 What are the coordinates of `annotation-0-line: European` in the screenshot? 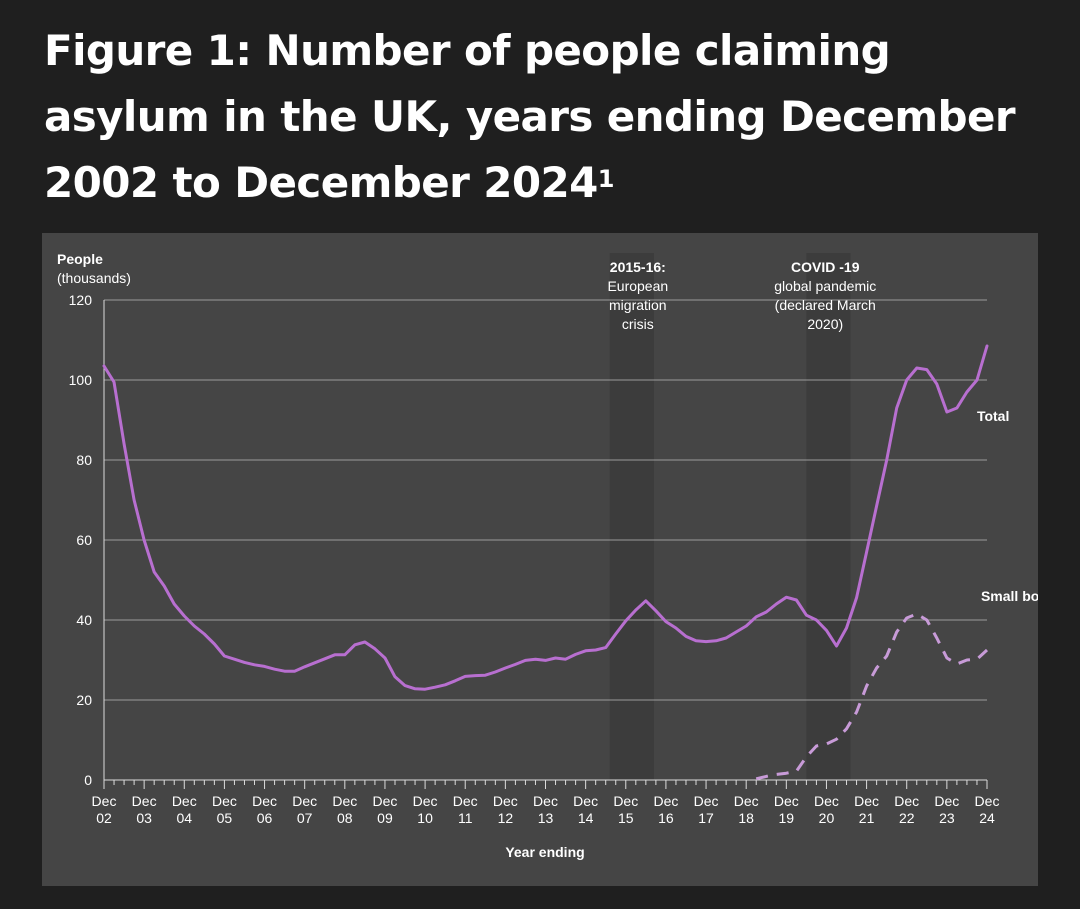 It's located at (637, 286).